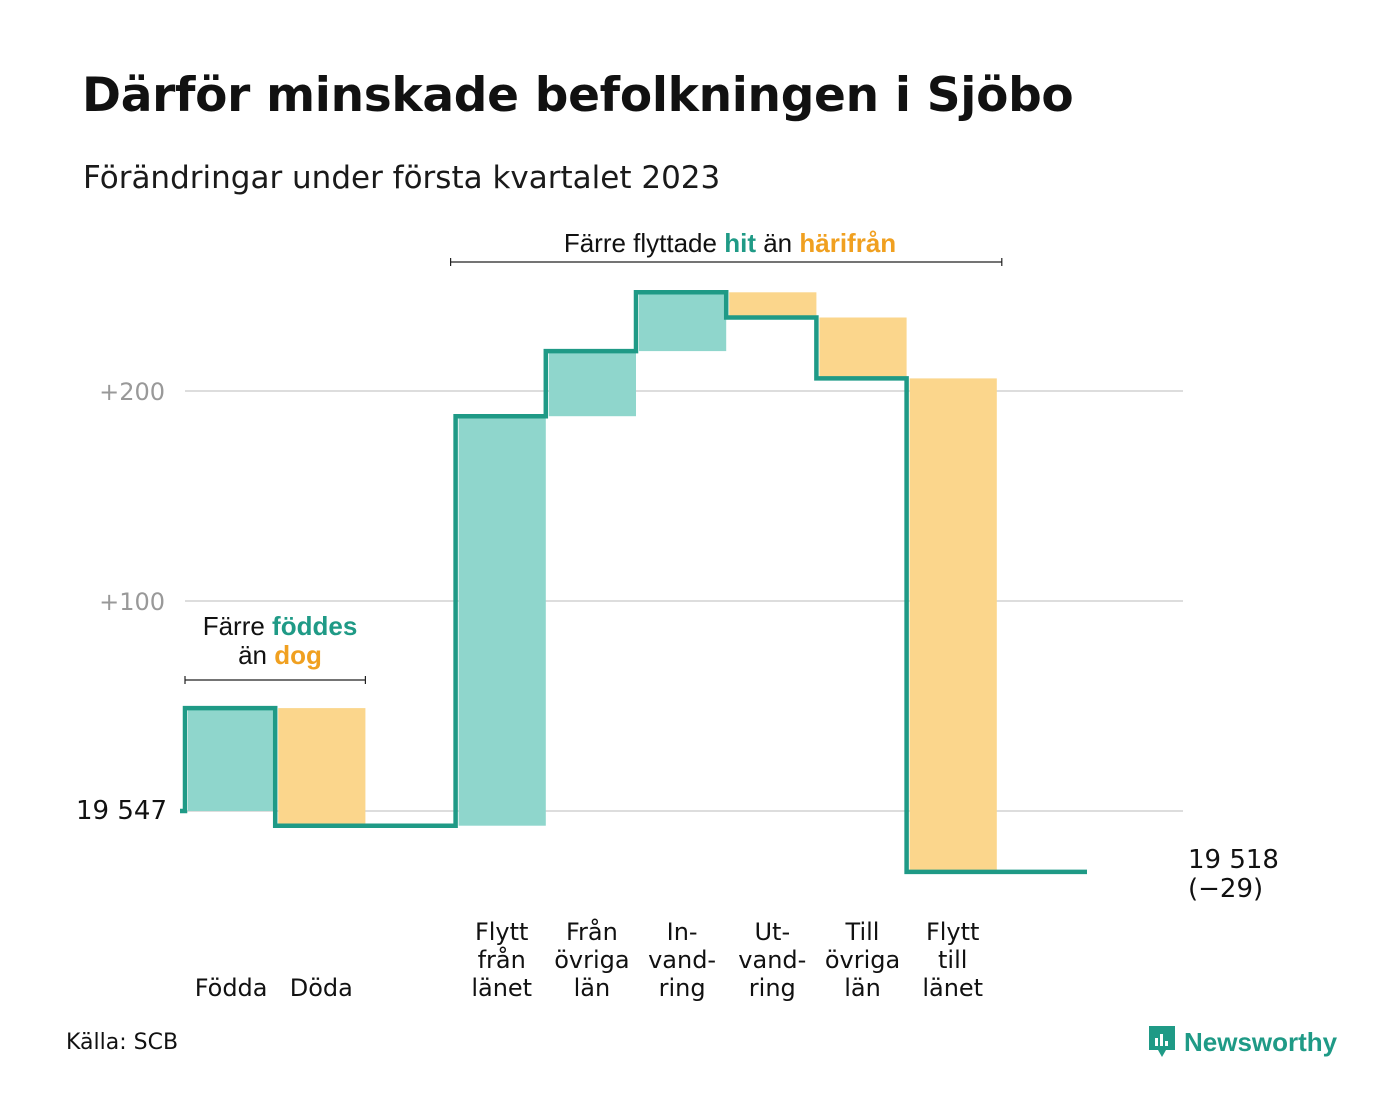 Image resolution: width=1400 pixels, height=1120 pixels. Describe the element at coordinates (280, 626) in the screenshot. I see `annotation-births-text: Färre föddes` at that location.